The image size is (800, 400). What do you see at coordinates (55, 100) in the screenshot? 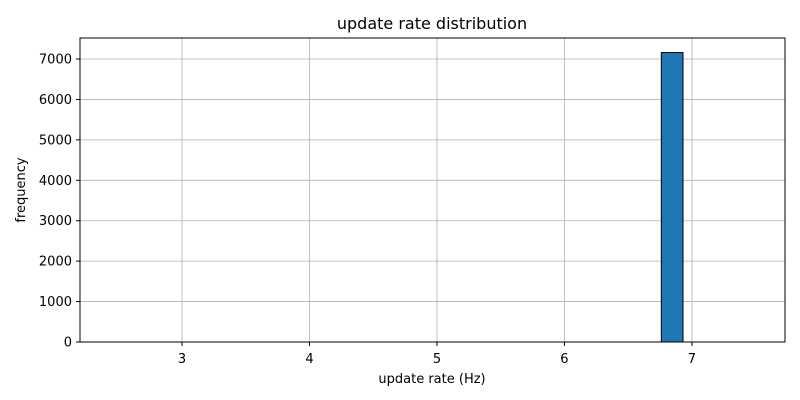
I see `y-tick-label: 6000` at bounding box center [55, 100].